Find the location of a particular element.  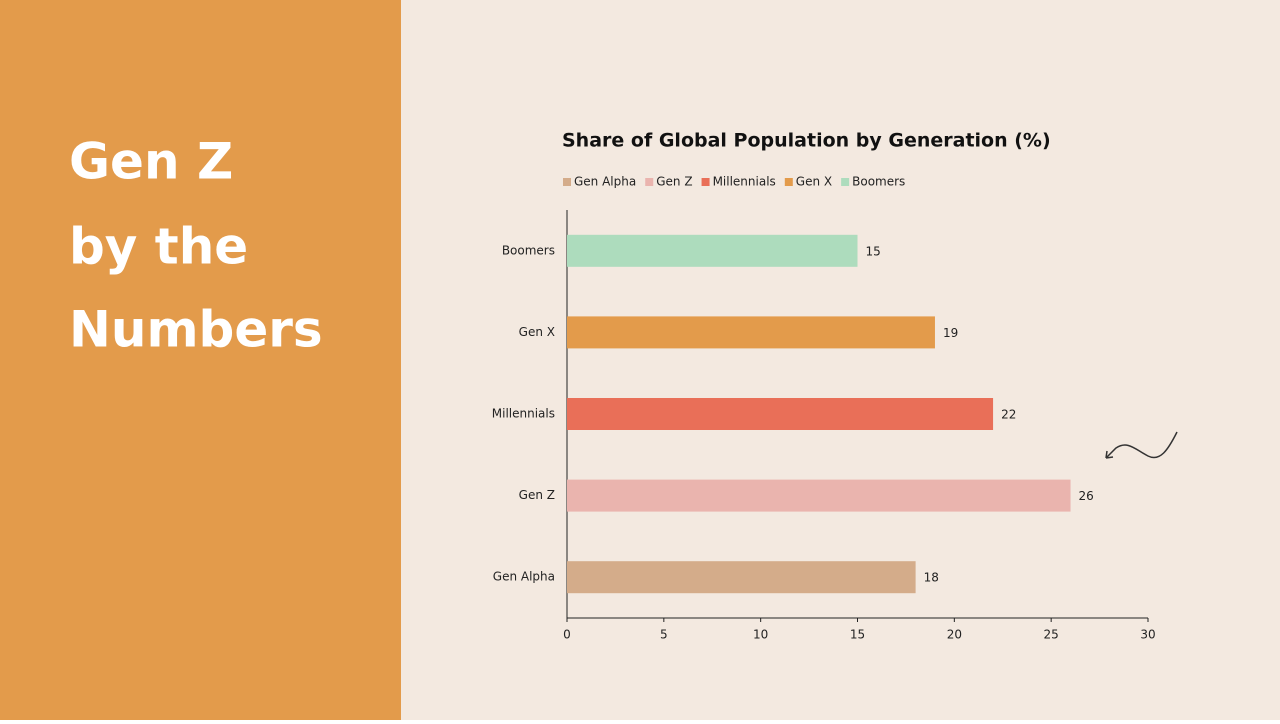

legend-label: Gen Z is located at coordinates (674, 182).